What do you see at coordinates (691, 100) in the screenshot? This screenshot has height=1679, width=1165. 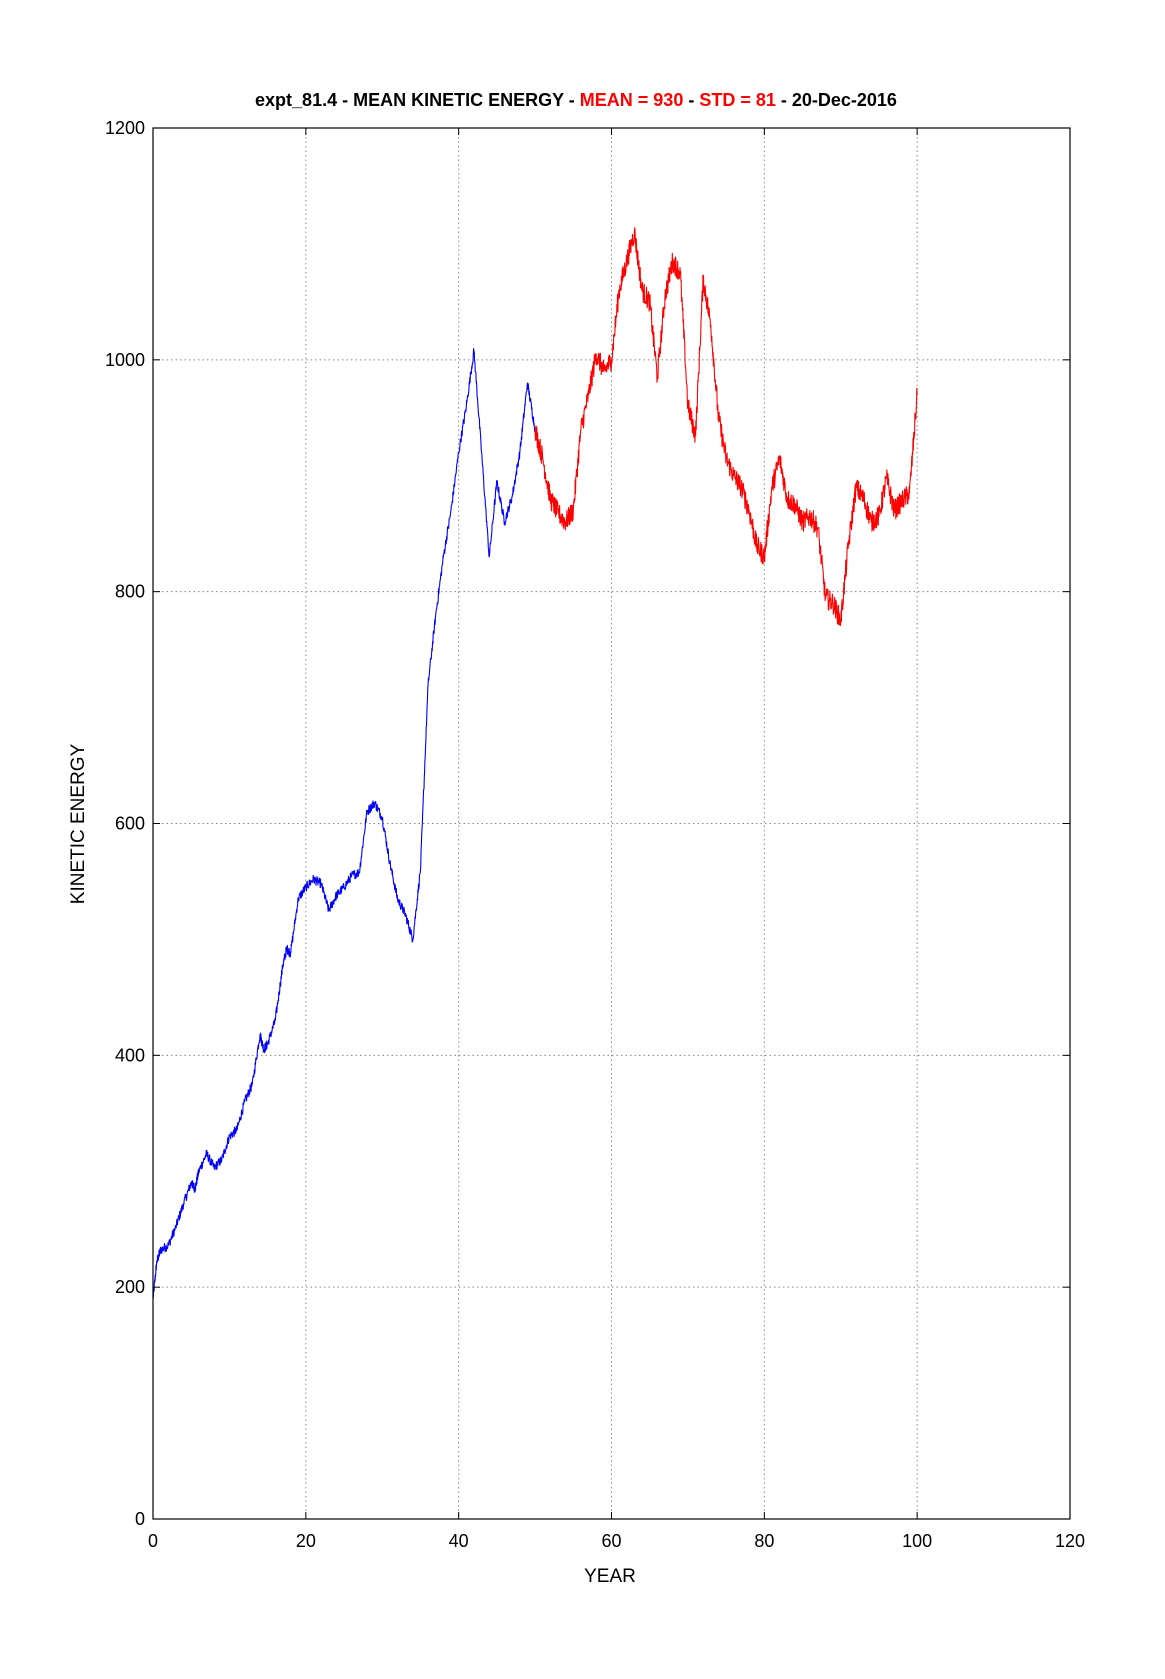 I see `title-sep: -` at bounding box center [691, 100].